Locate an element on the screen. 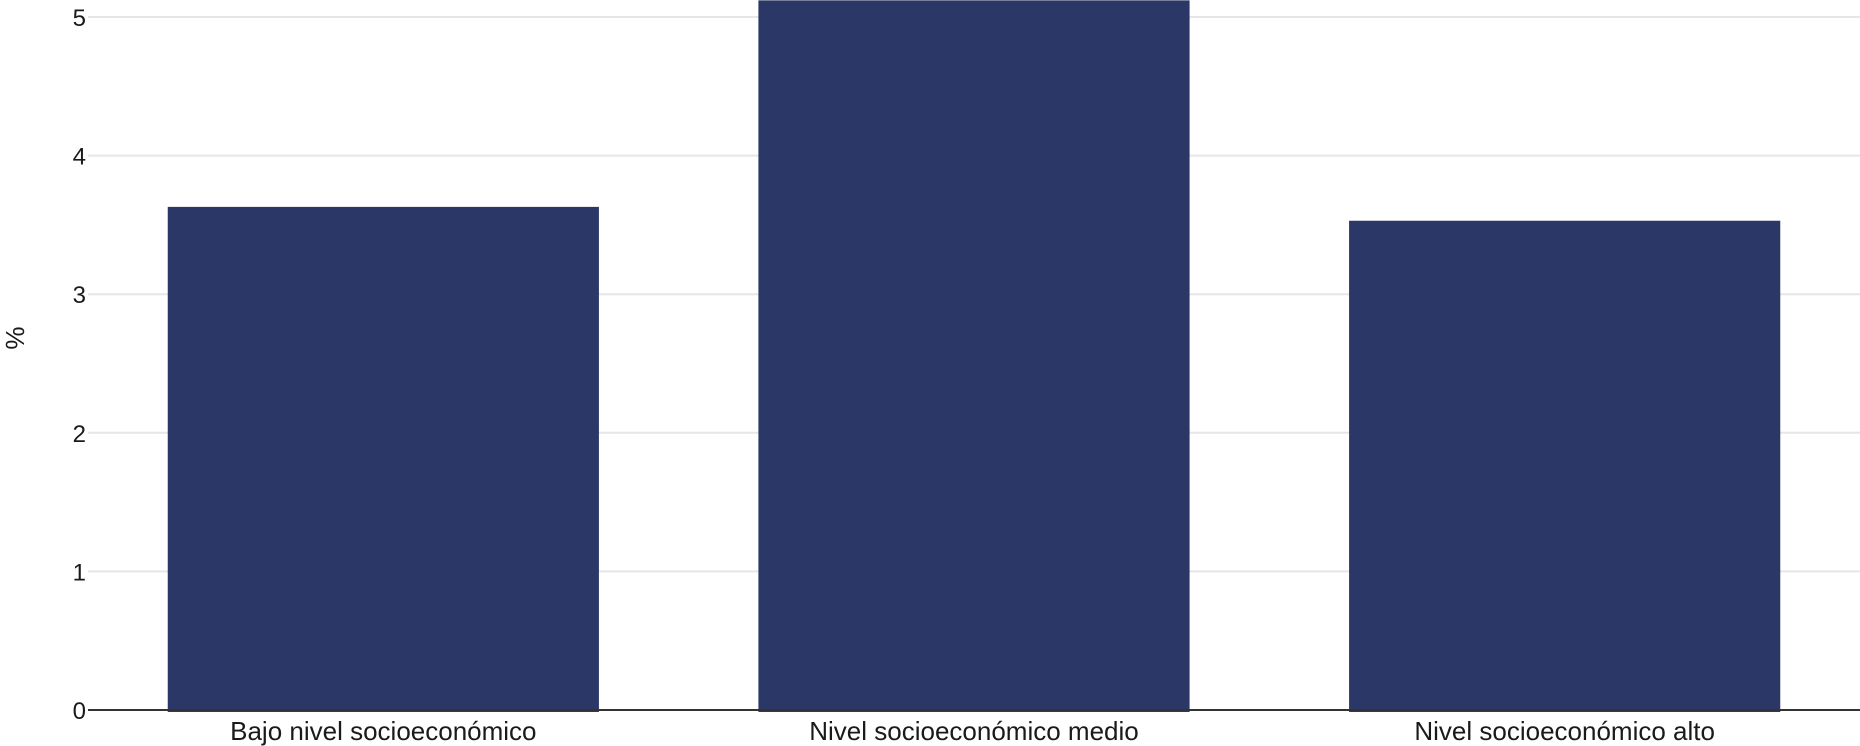  y-tick-label: 1 is located at coordinates (79, 572).